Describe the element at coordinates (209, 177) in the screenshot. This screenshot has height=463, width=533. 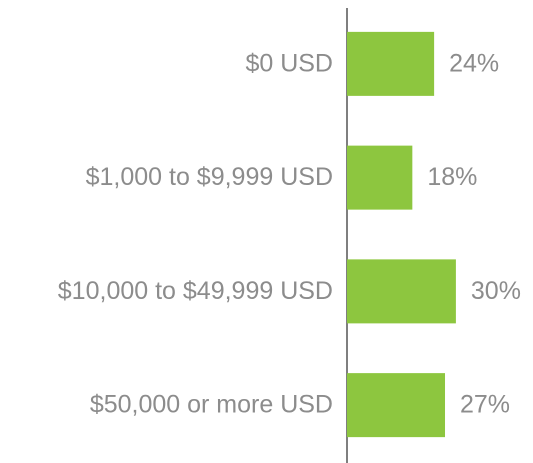
I see `category-label: $1,000 to $9,999 USD` at that location.